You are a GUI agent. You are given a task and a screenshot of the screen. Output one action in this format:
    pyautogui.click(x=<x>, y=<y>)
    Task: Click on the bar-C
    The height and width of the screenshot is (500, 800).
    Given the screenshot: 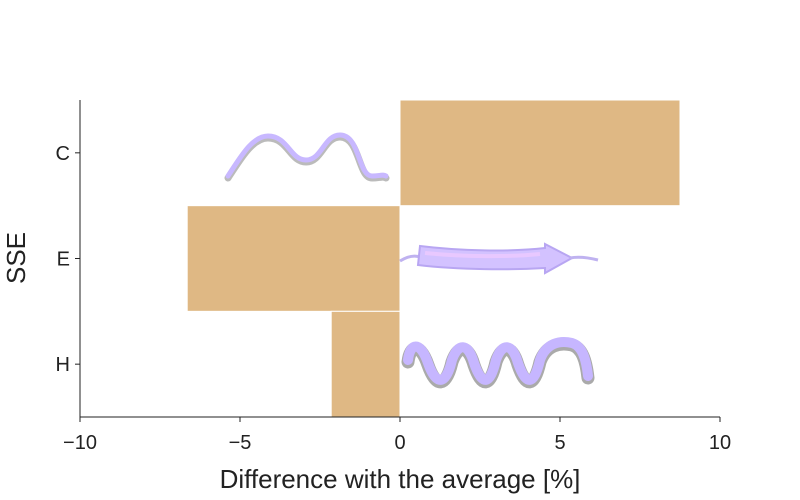 What is the action you would take?
    pyautogui.click(x=540, y=153)
    